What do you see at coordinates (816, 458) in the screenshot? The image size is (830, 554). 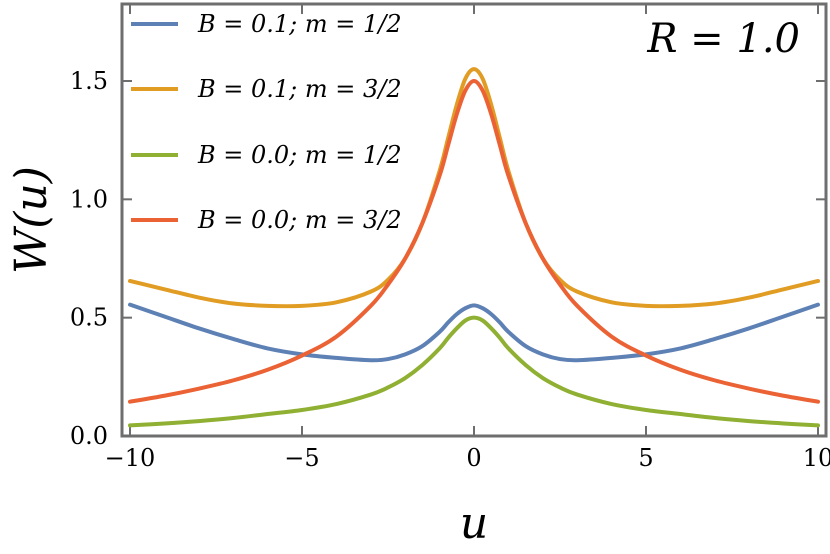 I see `x-tick-label: 10` at bounding box center [816, 458].